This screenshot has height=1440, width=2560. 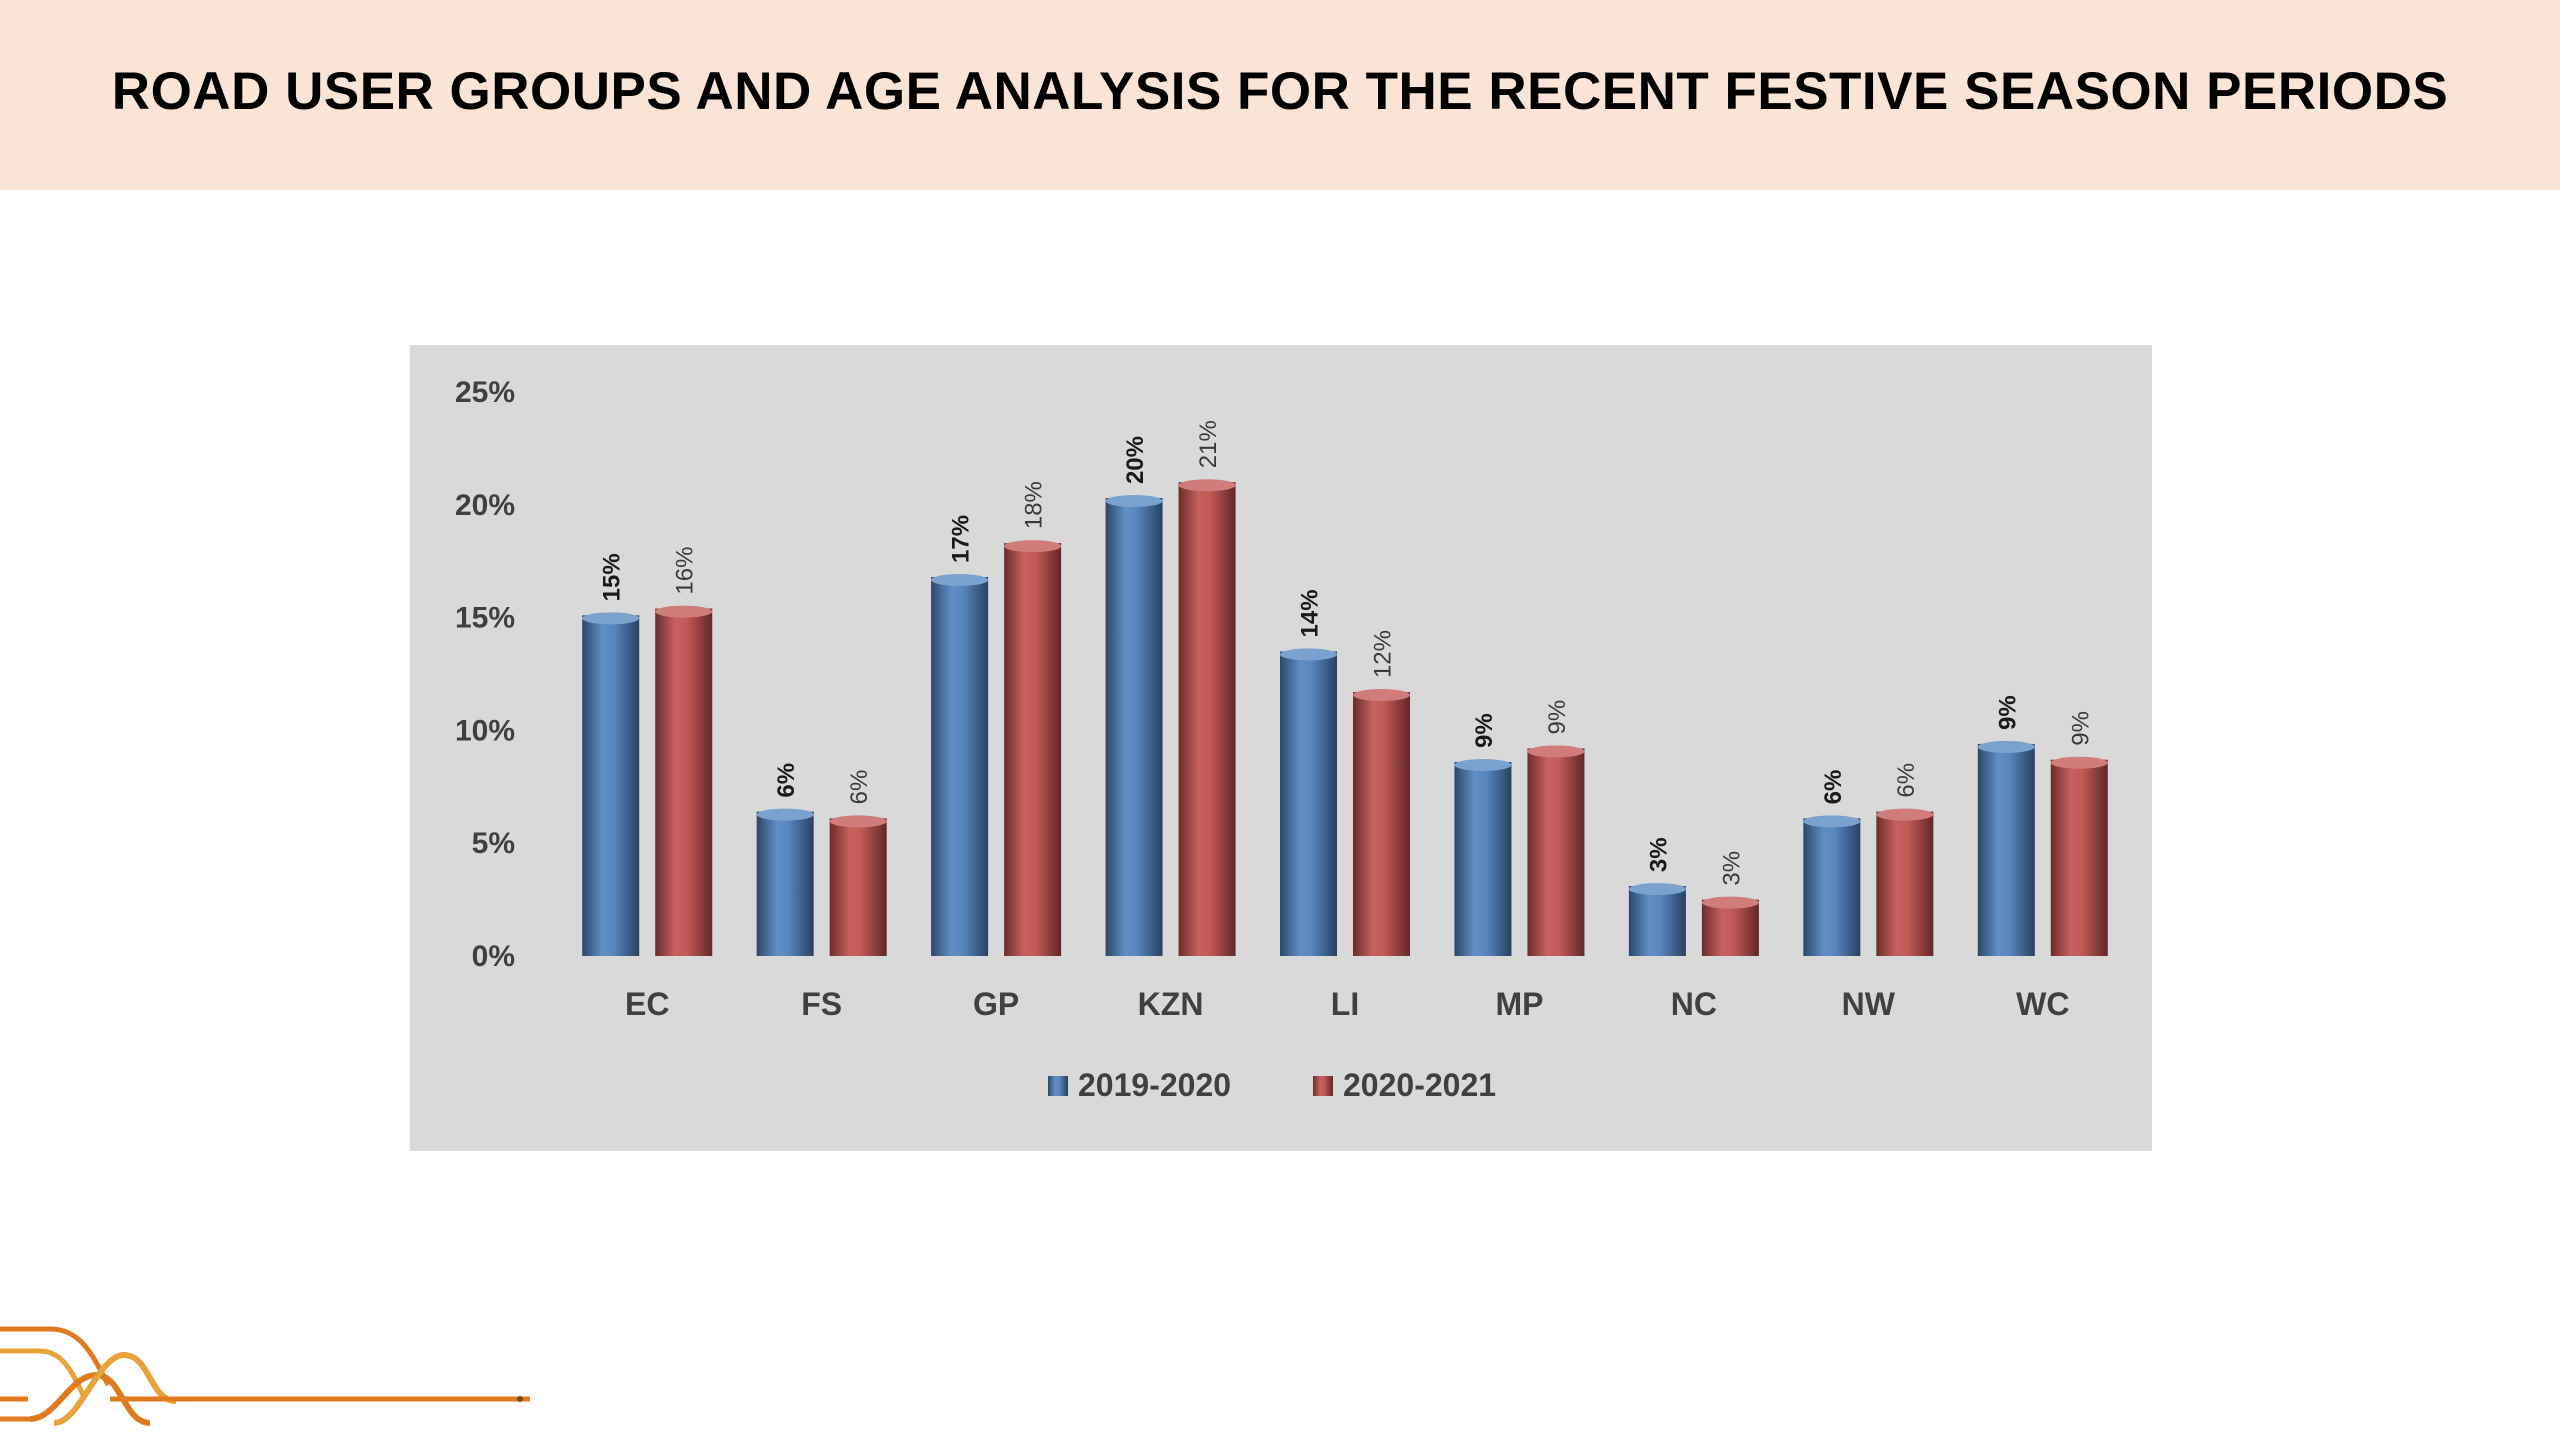 I want to click on data-label: 12%, so click(x=1383, y=654).